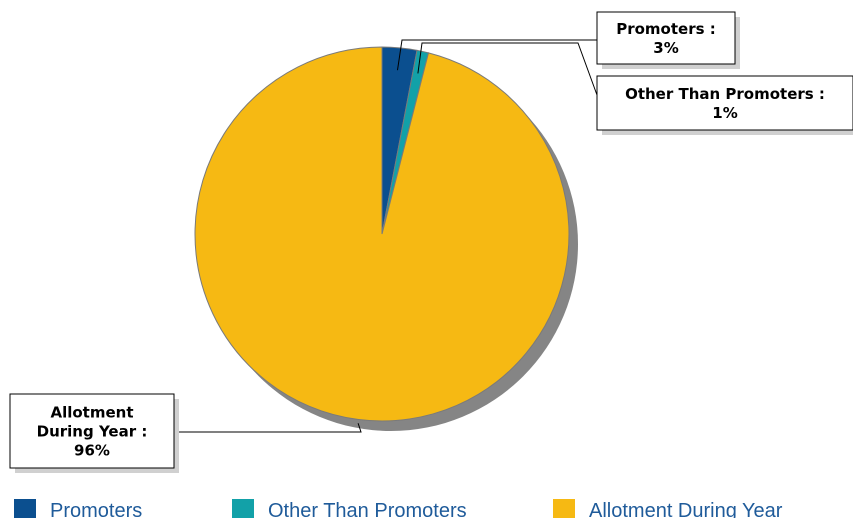 The width and height of the screenshot is (853, 518). I want to click on legend-label: Allotment During Year, so click(686, 509).